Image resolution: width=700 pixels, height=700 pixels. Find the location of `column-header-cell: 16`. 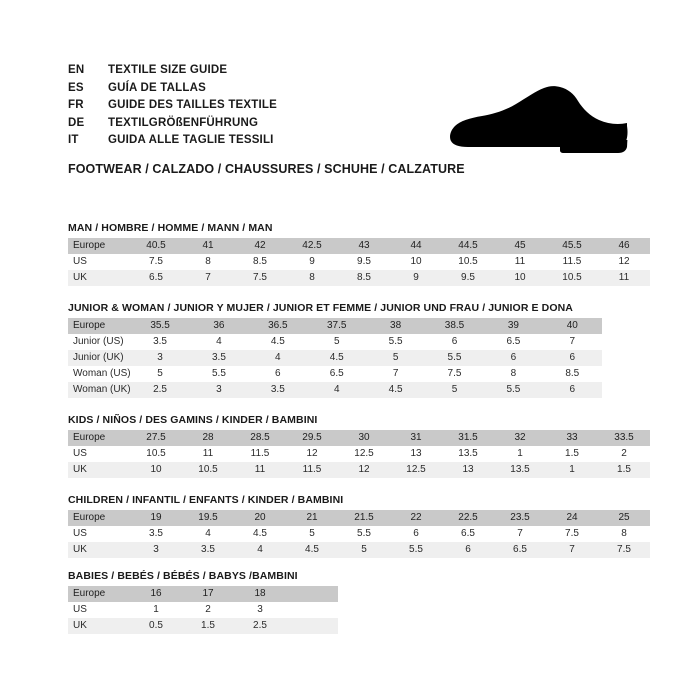

column-header-cell: 16 is located at coordinates (156, 594).